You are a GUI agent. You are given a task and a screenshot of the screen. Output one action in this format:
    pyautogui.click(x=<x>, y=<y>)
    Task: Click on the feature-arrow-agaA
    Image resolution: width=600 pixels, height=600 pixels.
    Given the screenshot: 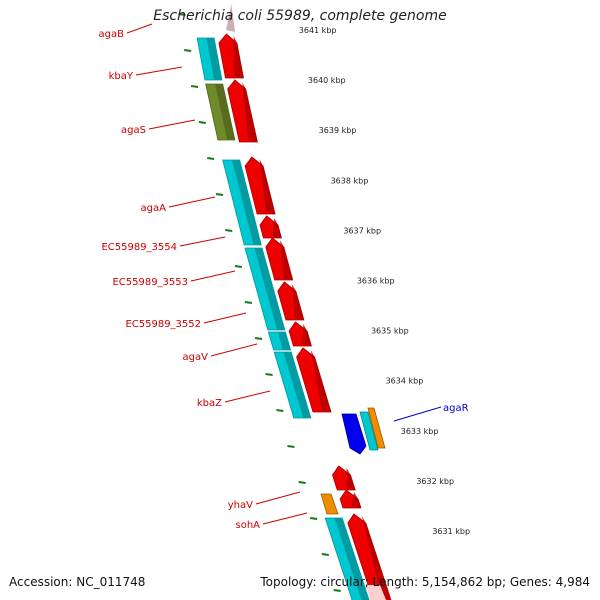 What is the action you would take?
    pyautogui.click(x=260, y=185)
    